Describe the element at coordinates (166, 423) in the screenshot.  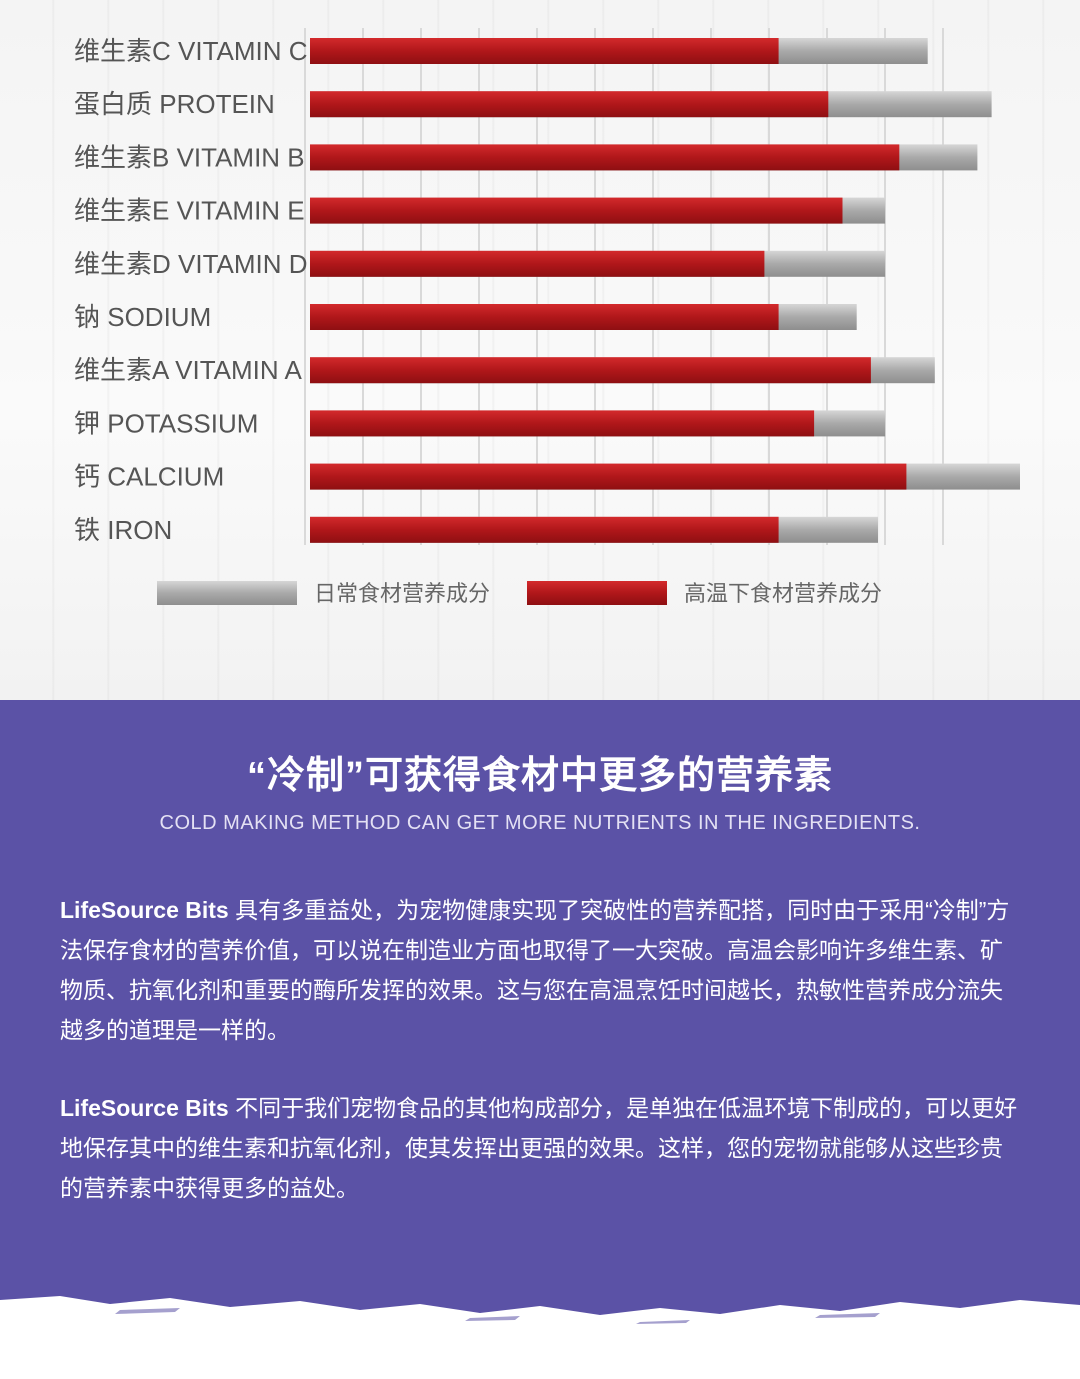
I see `category-label: 钾 POTASSIUM` at that location.